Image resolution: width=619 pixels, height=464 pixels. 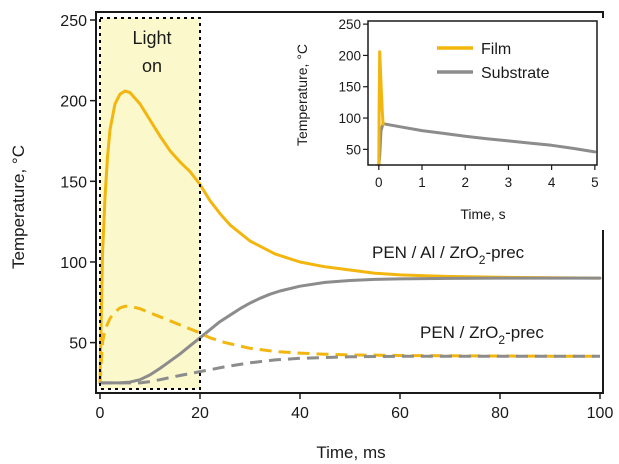 I want to click on main-y-tick-label-0: 50, so click(x=78, y=344).